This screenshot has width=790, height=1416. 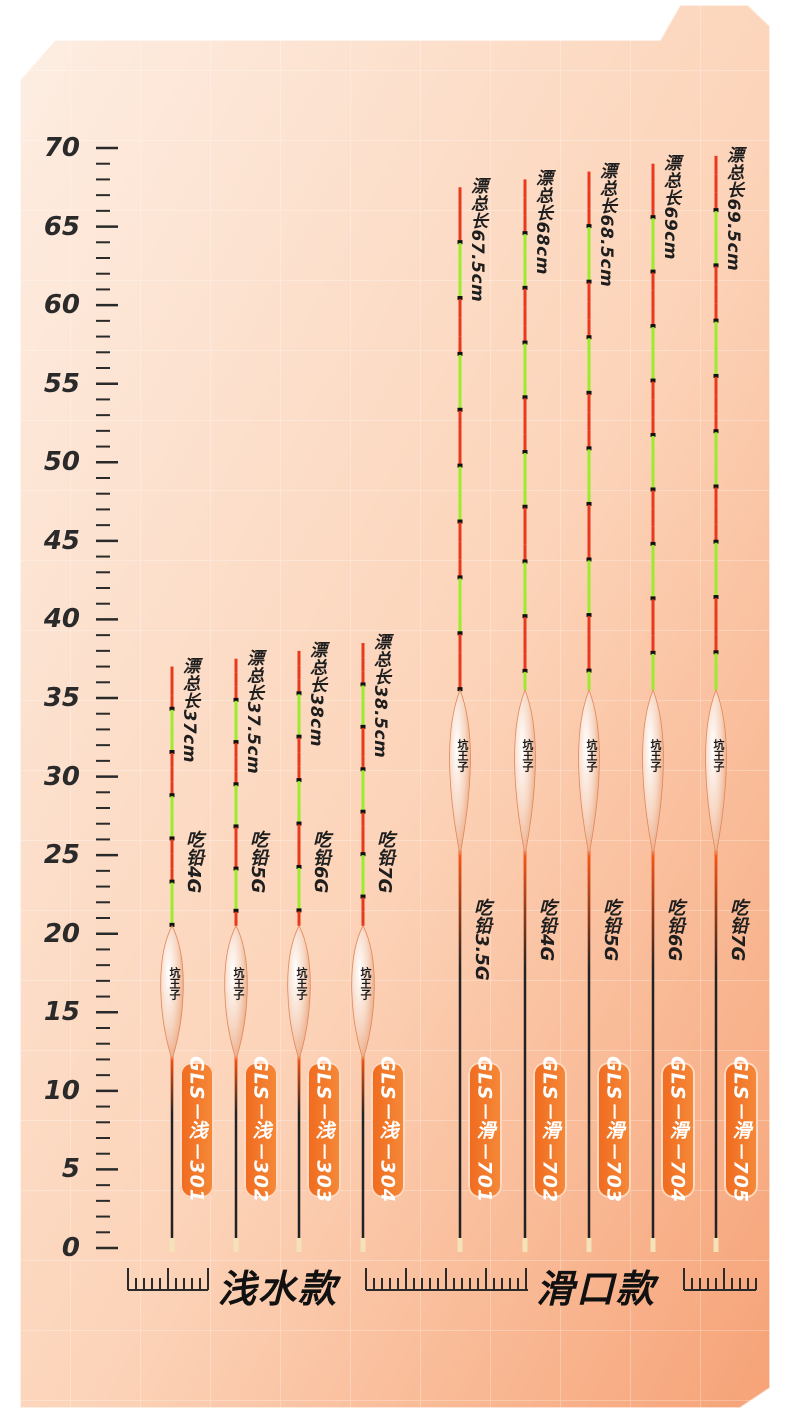 What do you see at coordinates (61, 383) in the screenshot?
I see `ruler-label: 55` at bounding box center [61, 383].